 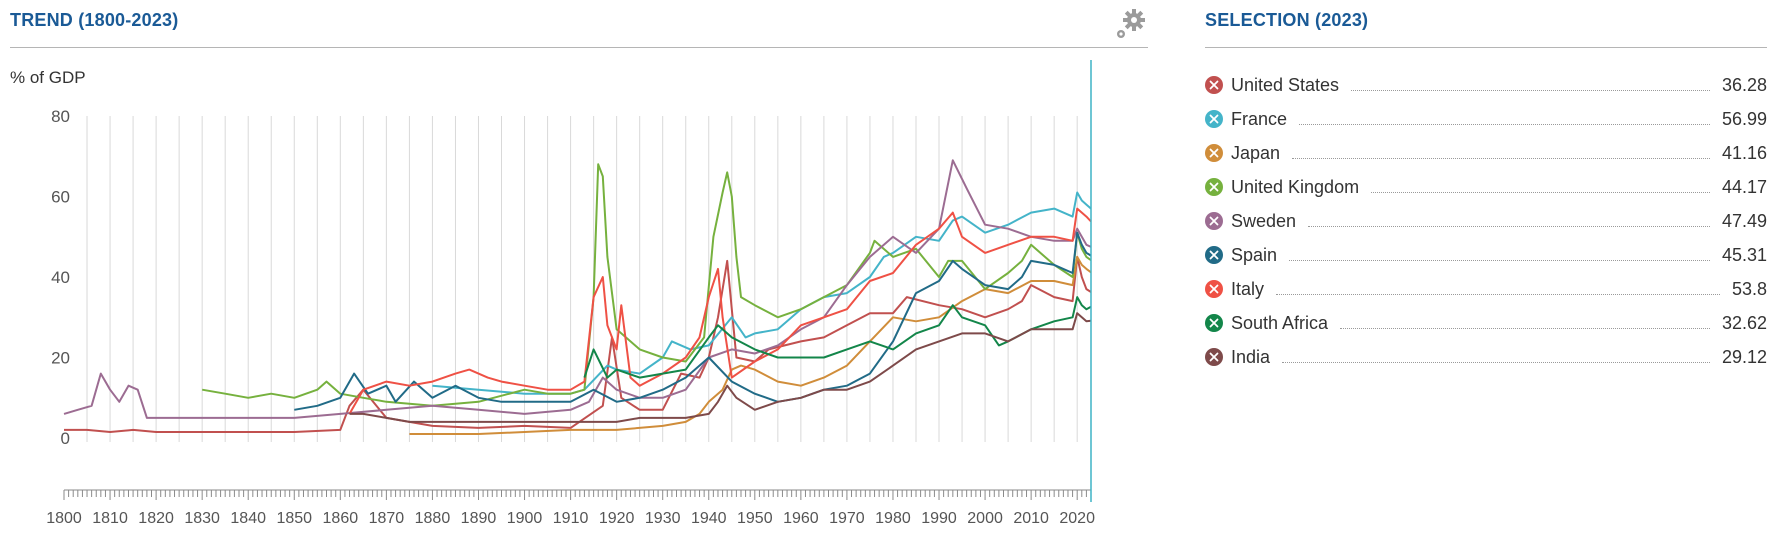 What do you see at coordinates (60, 358) in the screenshot?
I see `y-tick-label: 20` at bounding box center [60, 358].